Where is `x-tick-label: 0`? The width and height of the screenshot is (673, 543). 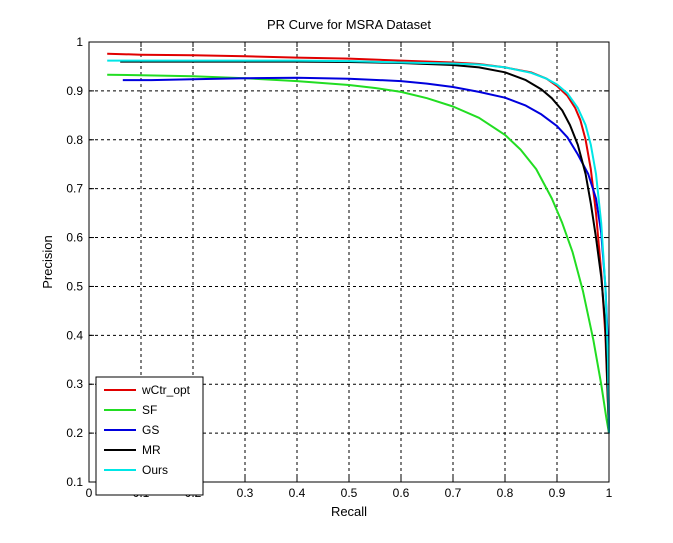
x-tick-label: 0 is located at coordinates (89, 493).